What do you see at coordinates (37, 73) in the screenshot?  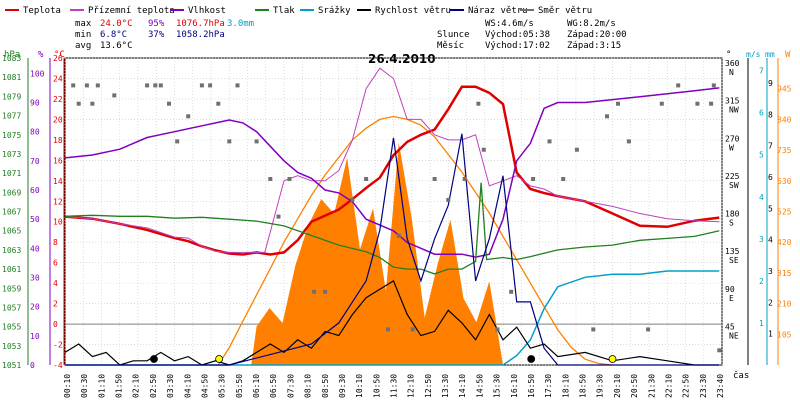 I see `pct-tick: 100` at bounding box center [37, 73].